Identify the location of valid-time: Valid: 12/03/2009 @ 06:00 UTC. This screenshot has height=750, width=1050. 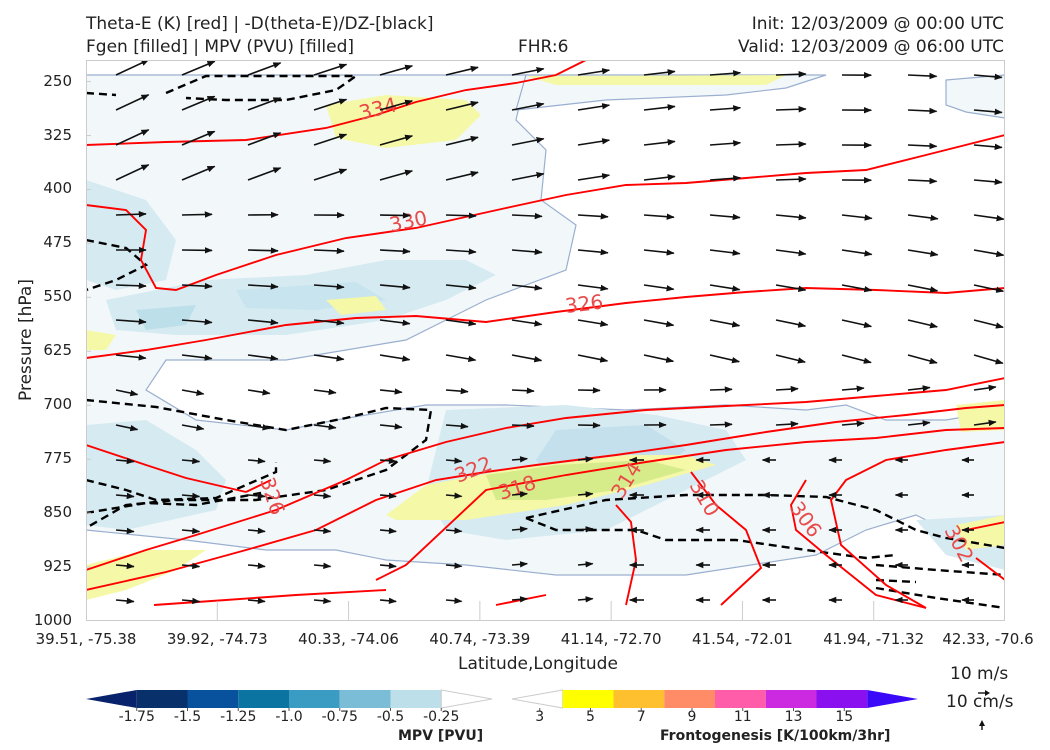
(871, 47).